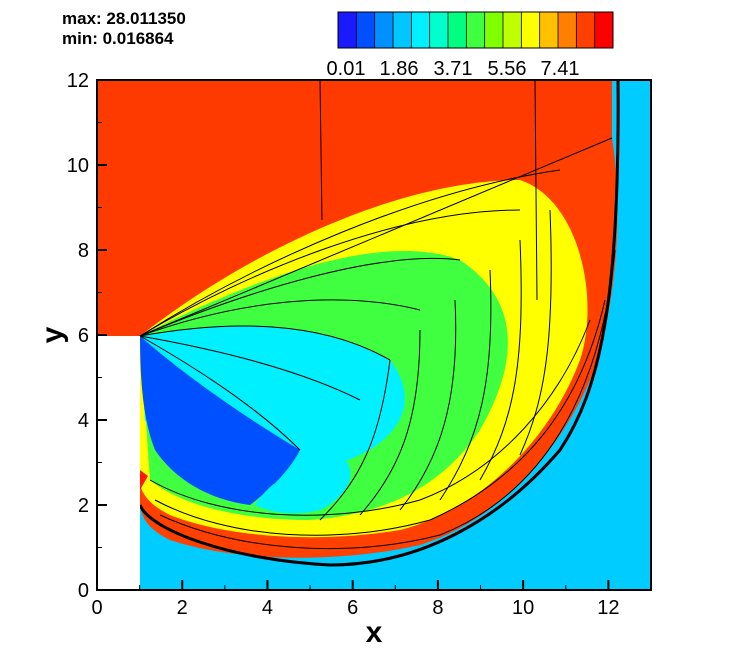 Image resolution: width=747 pixels, height=665 pixels. I want to click on x-tick-label: 6, so click(352, 608).